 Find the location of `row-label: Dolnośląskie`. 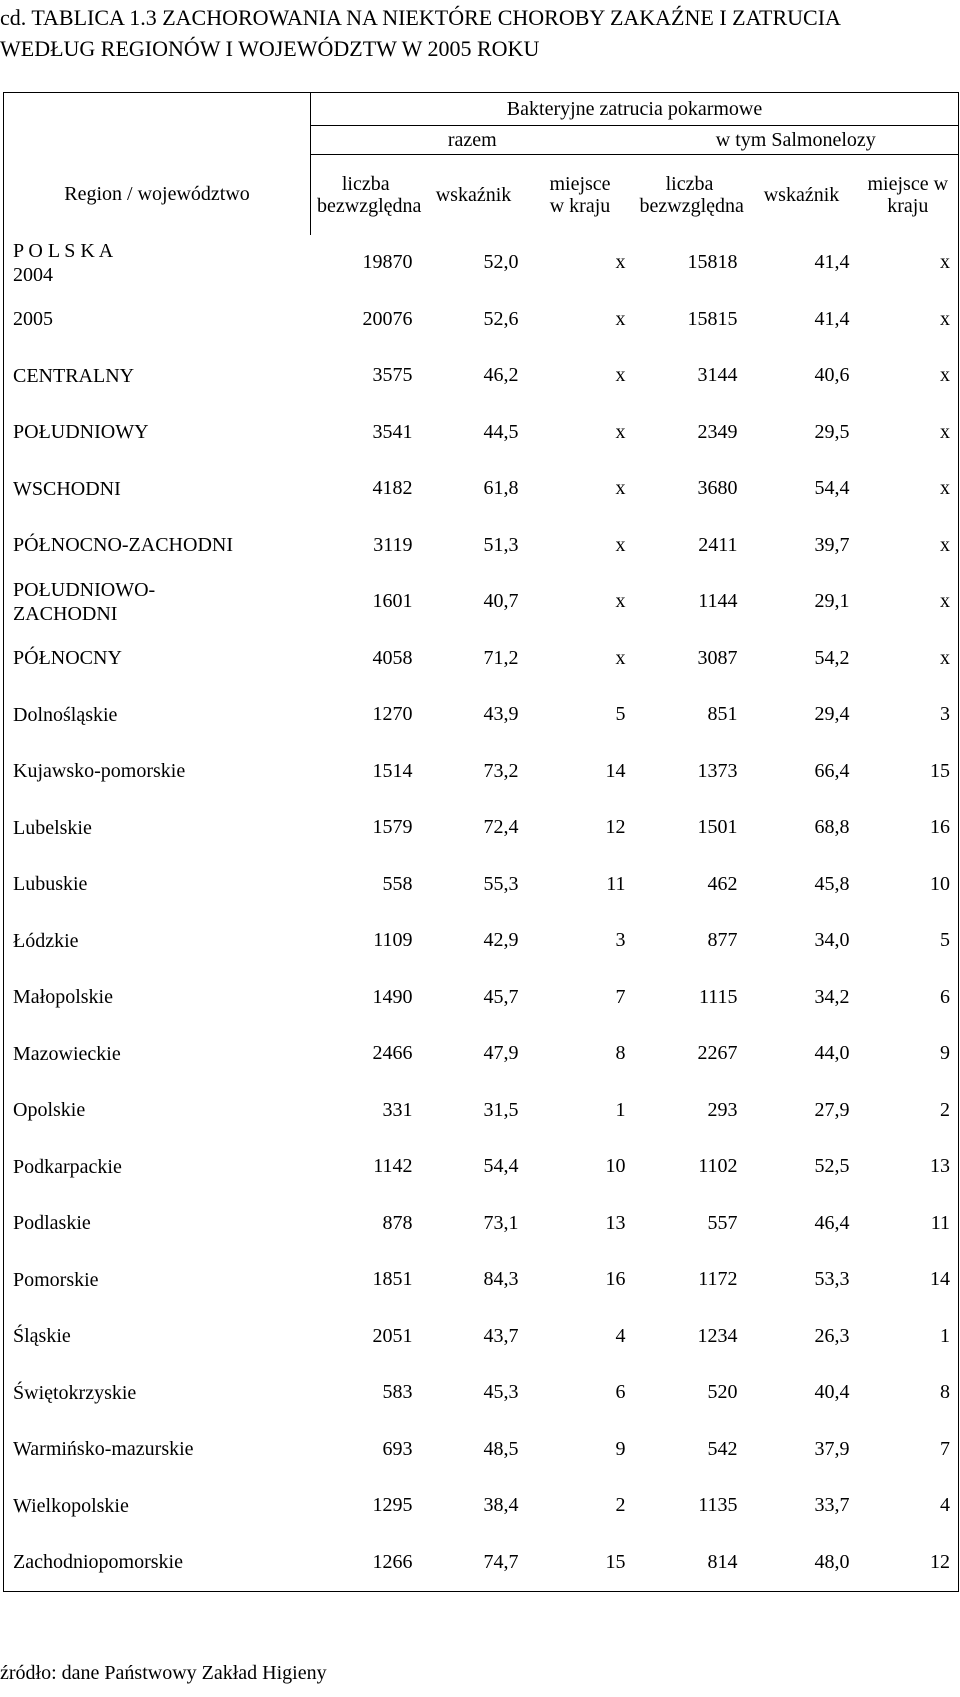

row-label: Dolnośląskie is located at coordinates (157, 714).